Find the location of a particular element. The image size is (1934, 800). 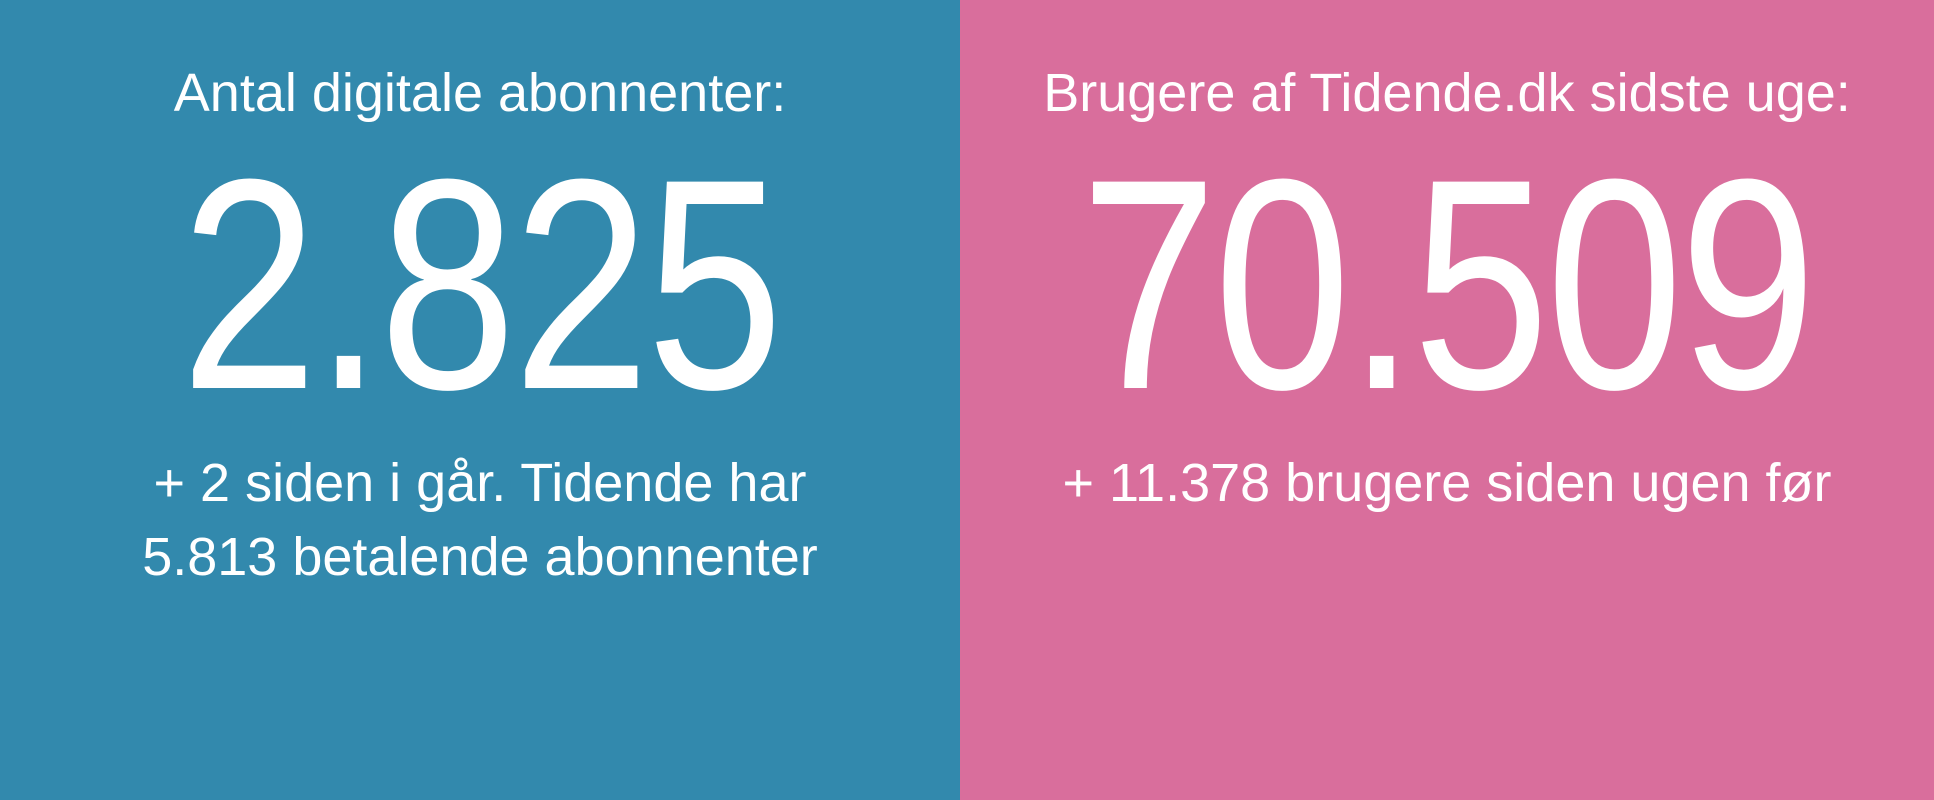

users-change-text: + 11.378 brugere siden ugen før is located at coordinates (1447, 483).